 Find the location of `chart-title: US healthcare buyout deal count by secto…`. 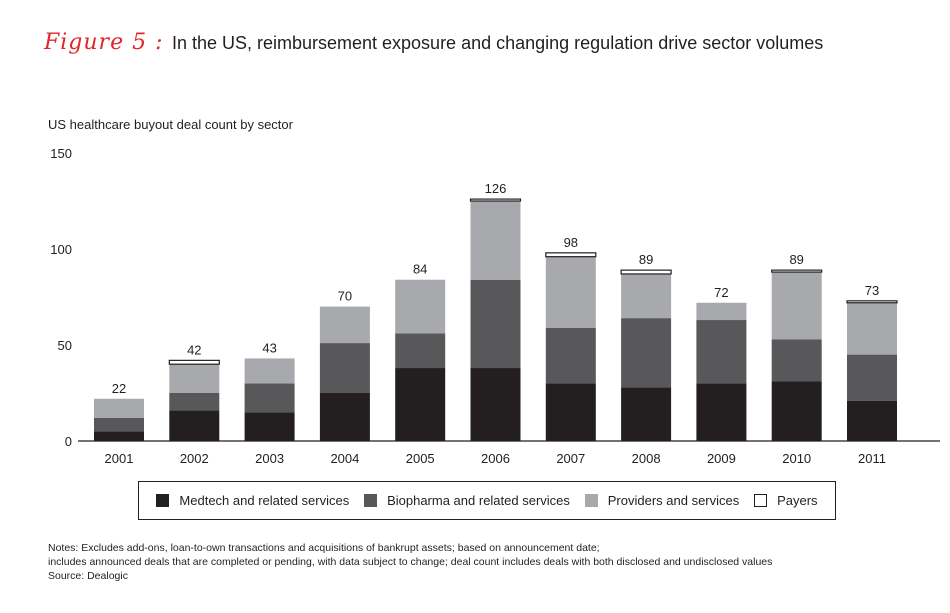

chart-title: US healthcare buyout deal count by secto… is located at coordinates (170, 124).